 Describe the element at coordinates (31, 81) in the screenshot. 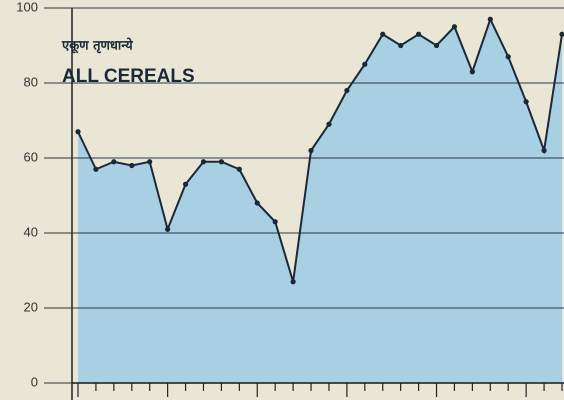

I see `y-tick-label: 80` at that location.